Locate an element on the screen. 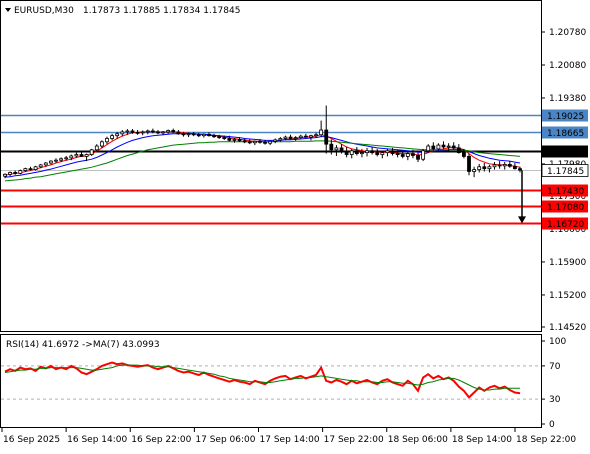 This screenshot has height=454, width=590. time-tick-label: 17 Sep 22:00 is located at coordinates (354, 440).